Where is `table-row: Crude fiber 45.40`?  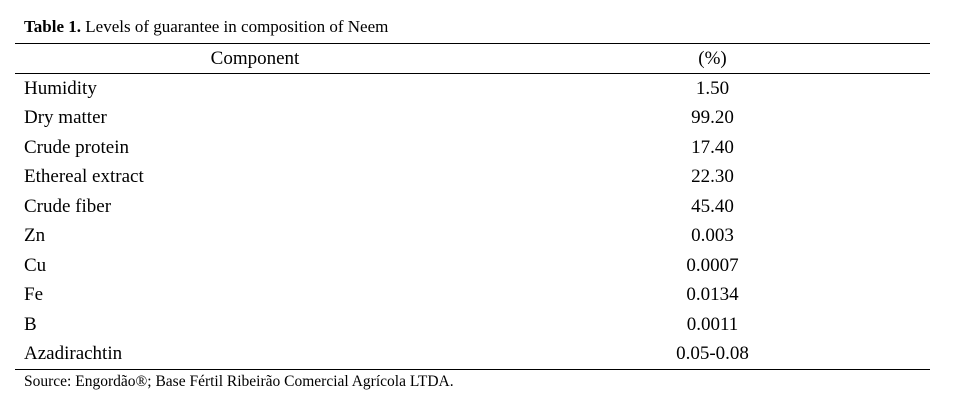
table-row: Crude fiber 45.40 is located at coordinates (472, 207).